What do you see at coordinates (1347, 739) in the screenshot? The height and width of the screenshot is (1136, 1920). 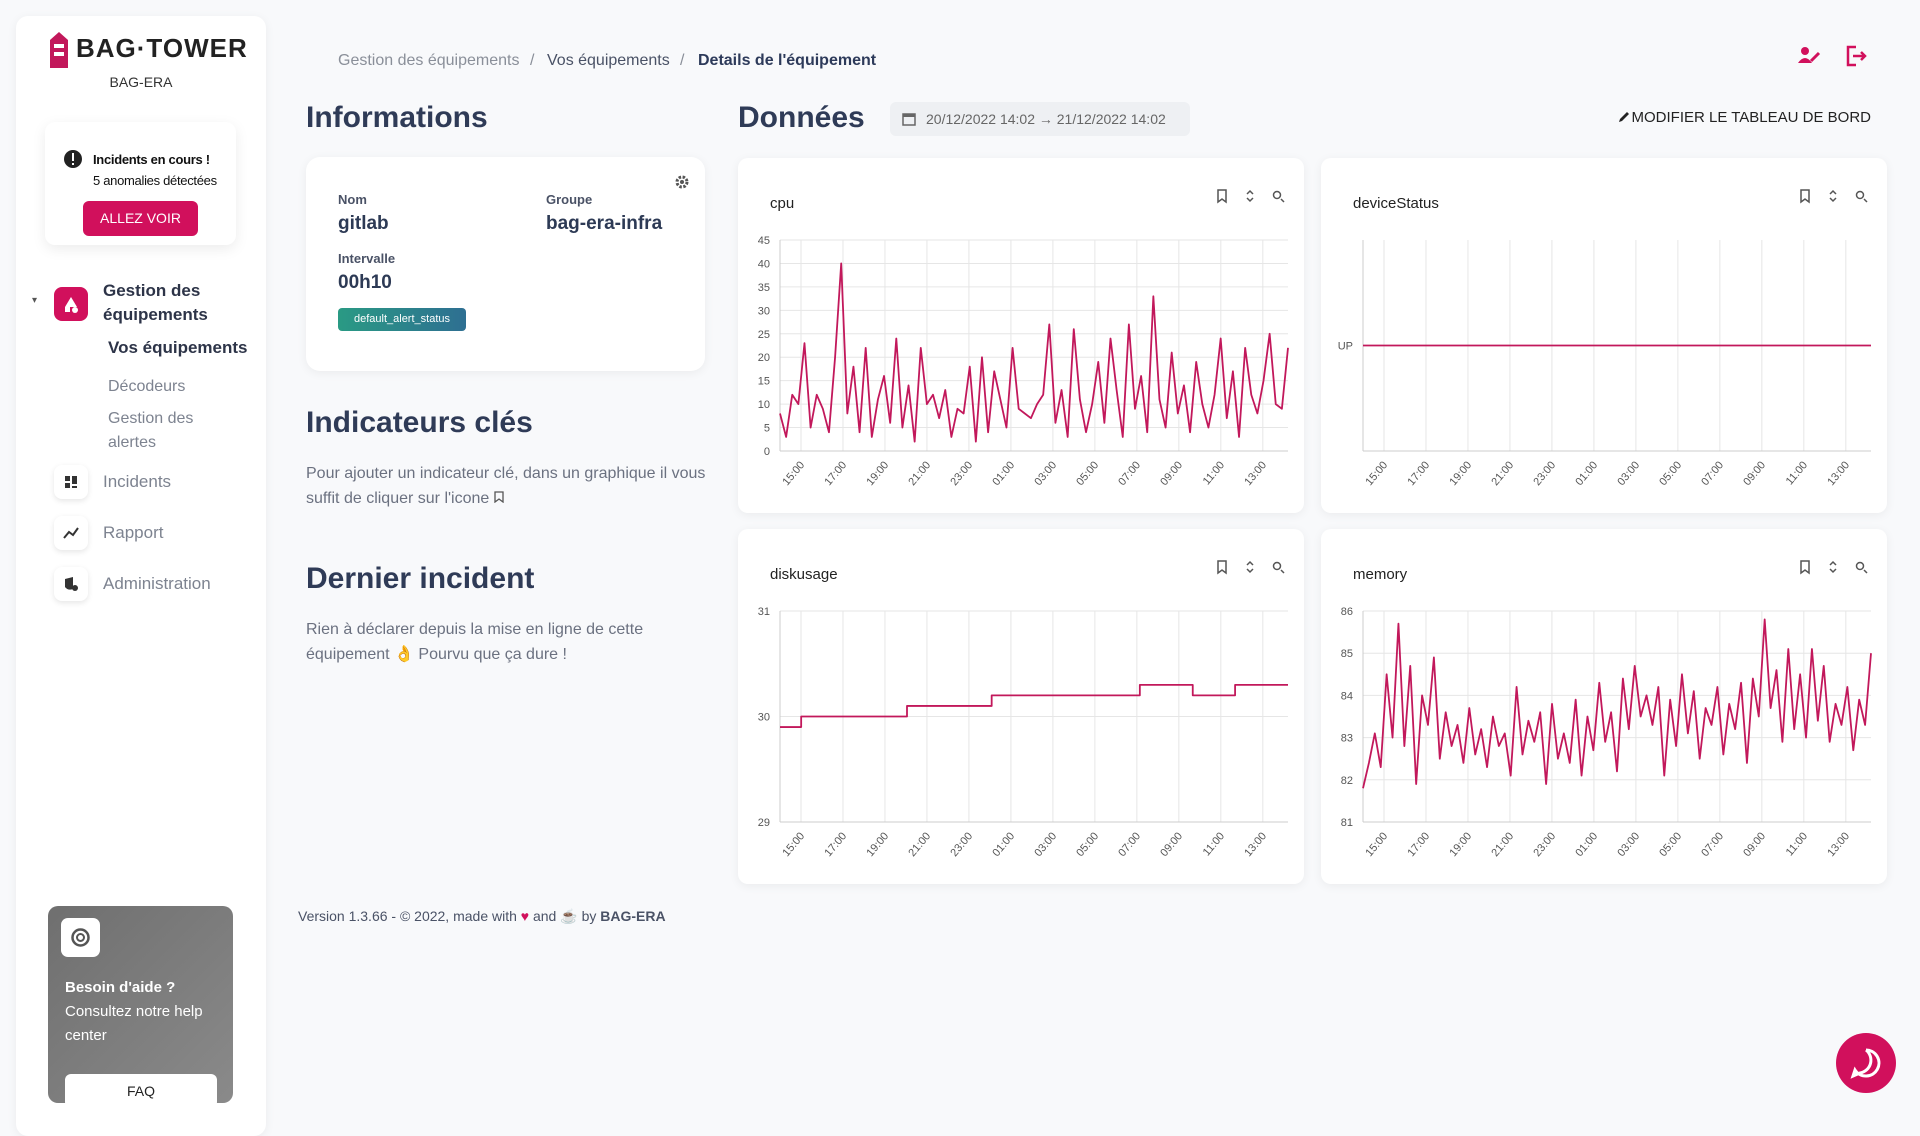 I see `y-tick-label: 83` at bounding box center [1347, 739].